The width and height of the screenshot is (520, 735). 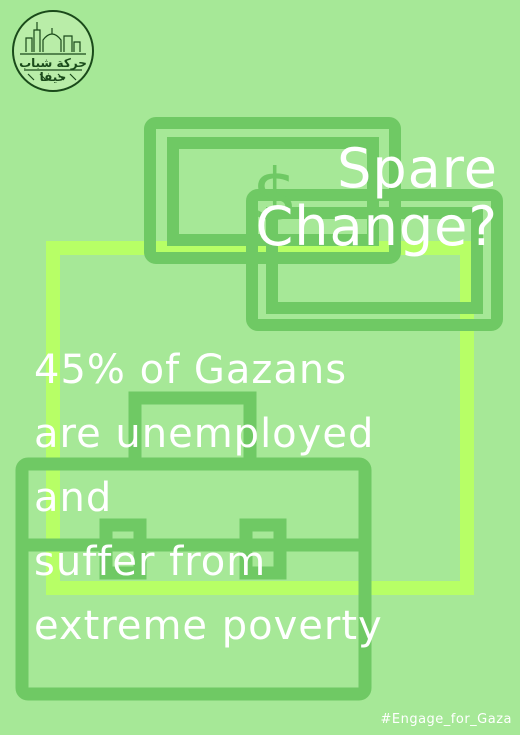 I want to click on city-skyline-icon, so click(x=53, y=51).